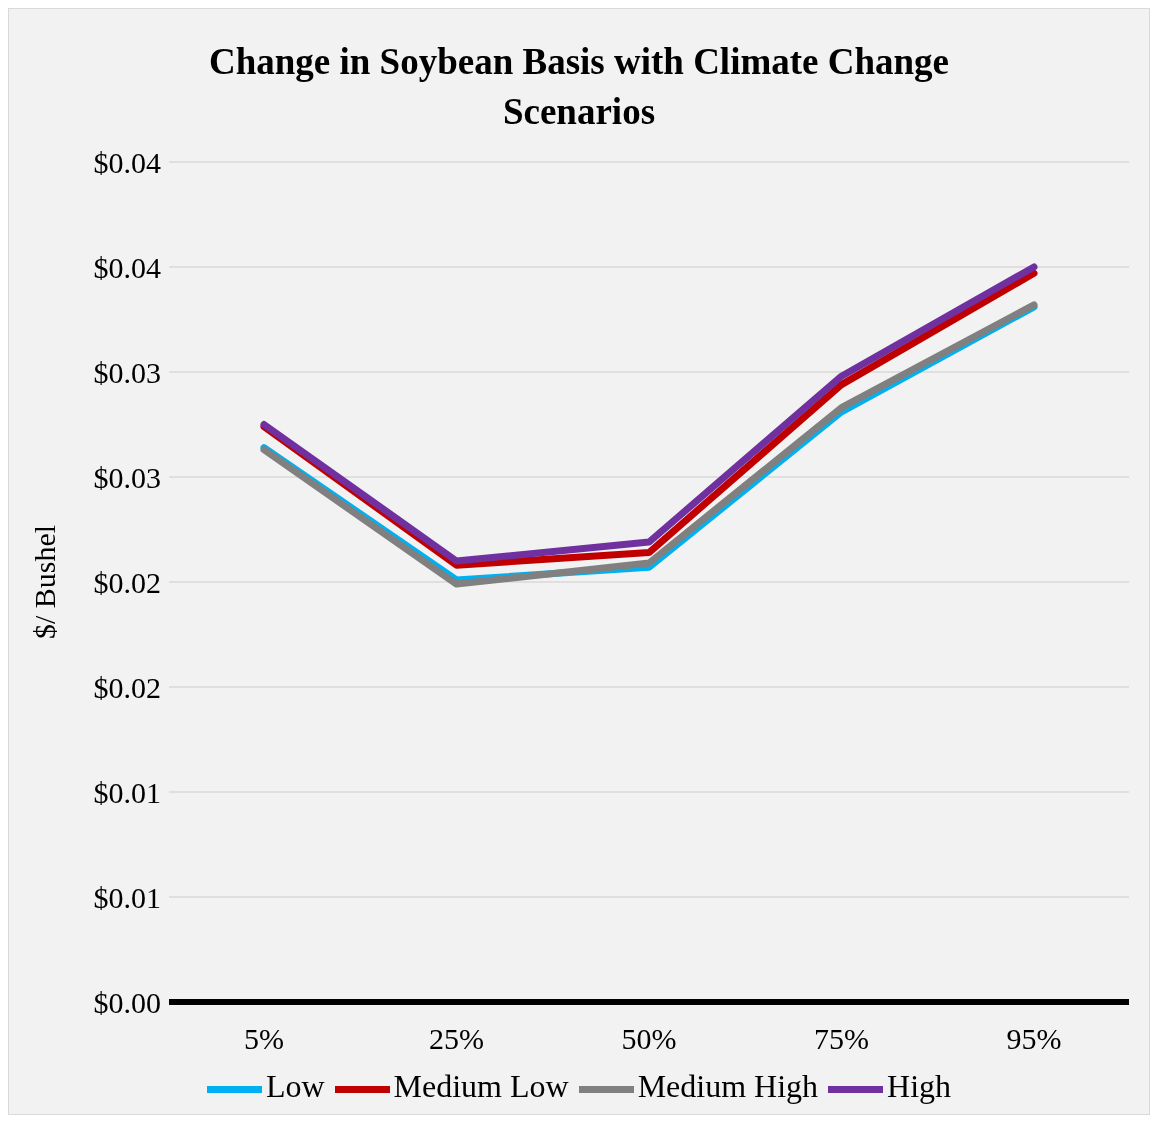 The image size is (1158, 1123). I want to click on legend-label: Low, so click(295, 1085).